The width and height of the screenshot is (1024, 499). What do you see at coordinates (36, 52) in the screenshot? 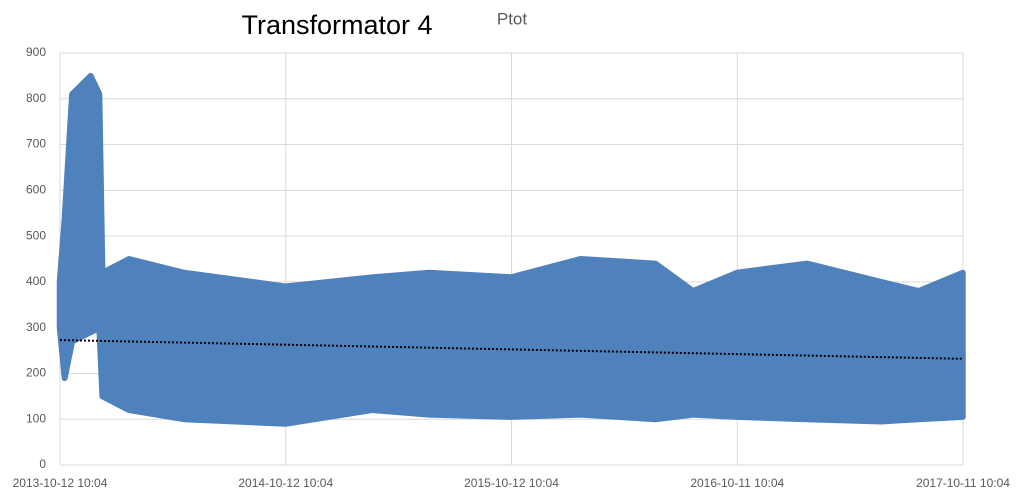
I see `y-tick-label: 900` at bounding box center [36, 52].